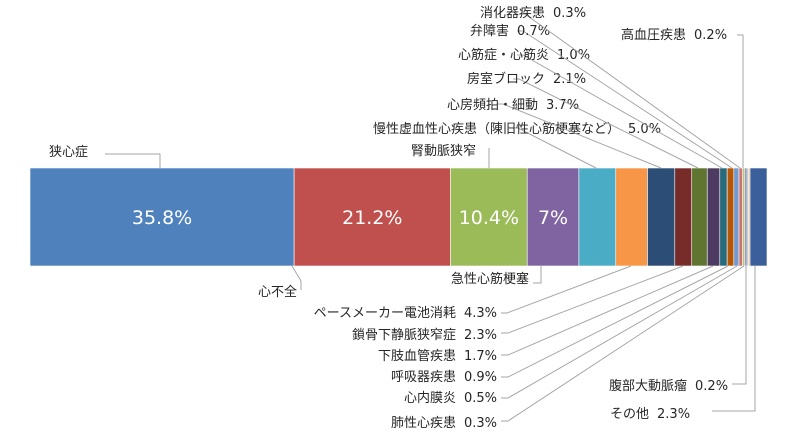 The width and height of the screenshot is (800, 442). Describe the element at coordinates (513, 105) in the screenshot. I see `callout-label-6: 心房頻拍・細動 3.7%` at that location.